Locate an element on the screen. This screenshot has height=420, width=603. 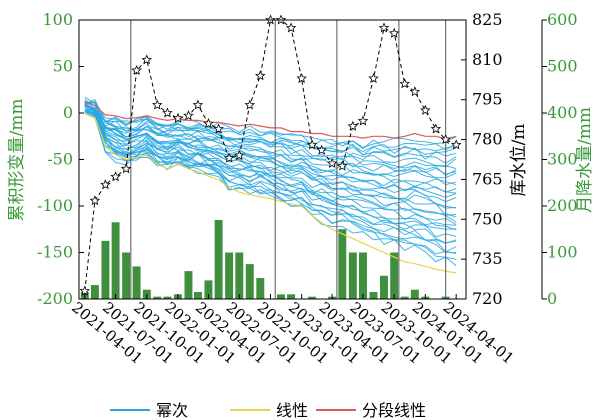
ytick-mid-label-2: 795 is located at coordinates (487, 99).